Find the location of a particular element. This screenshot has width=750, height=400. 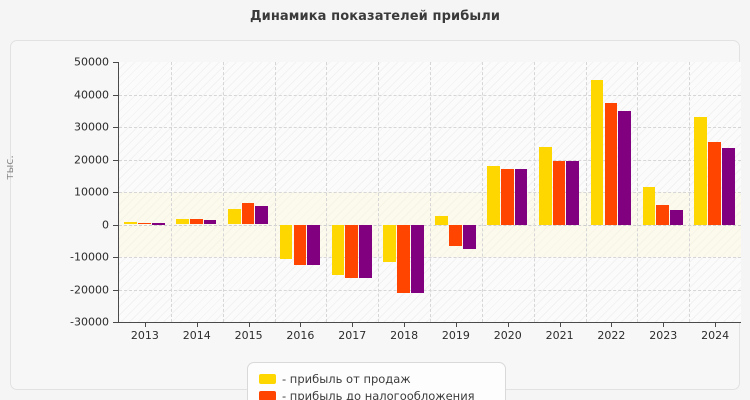

y-axis-label: тыс. is located at coordinates (9, 167).